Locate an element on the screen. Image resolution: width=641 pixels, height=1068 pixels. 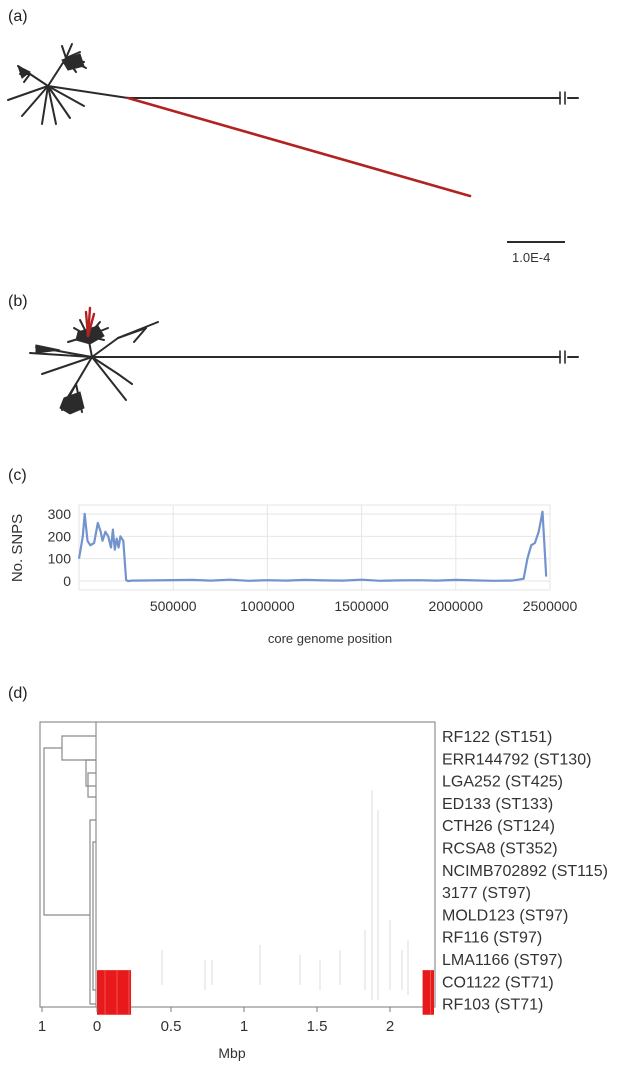
row-label: RF116 (ST97) is located at coordinates (492, 938).